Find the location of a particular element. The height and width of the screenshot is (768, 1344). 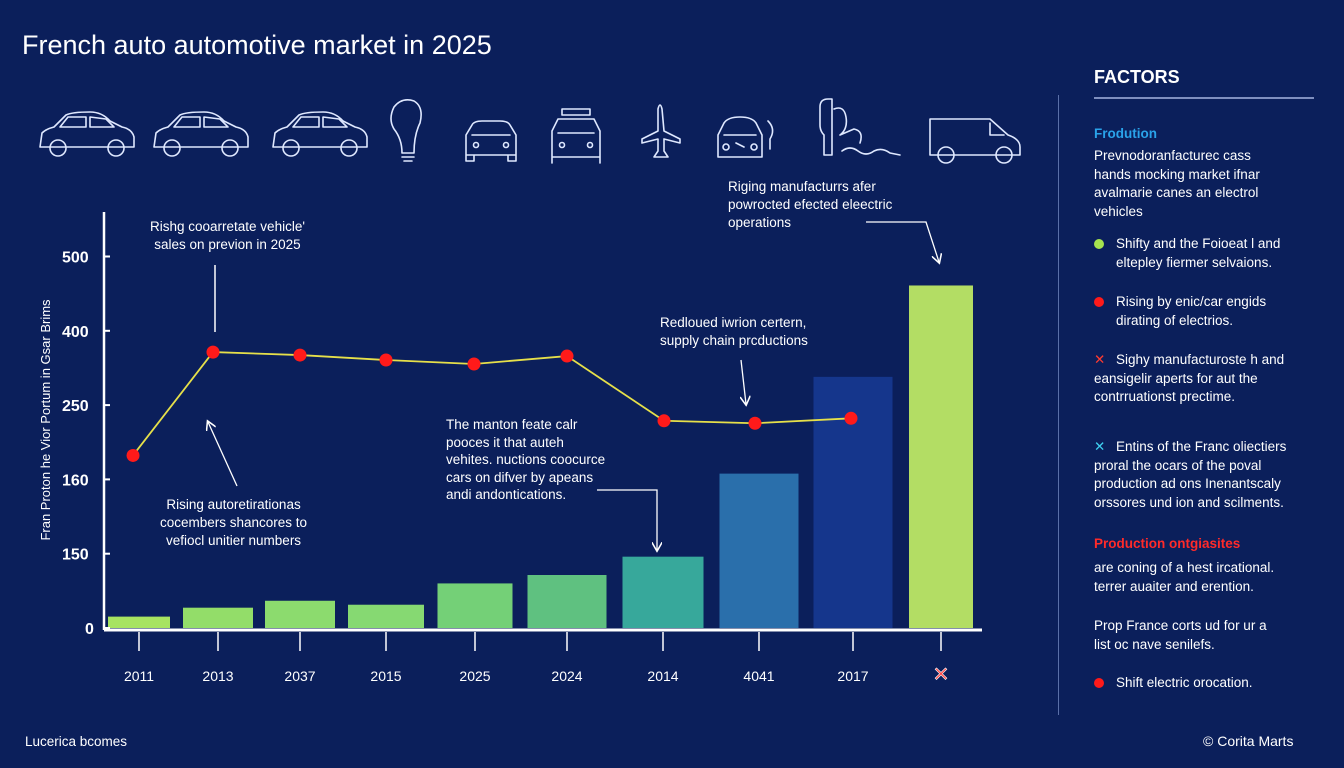

car-front-icon is located at coordinates (491, 141).